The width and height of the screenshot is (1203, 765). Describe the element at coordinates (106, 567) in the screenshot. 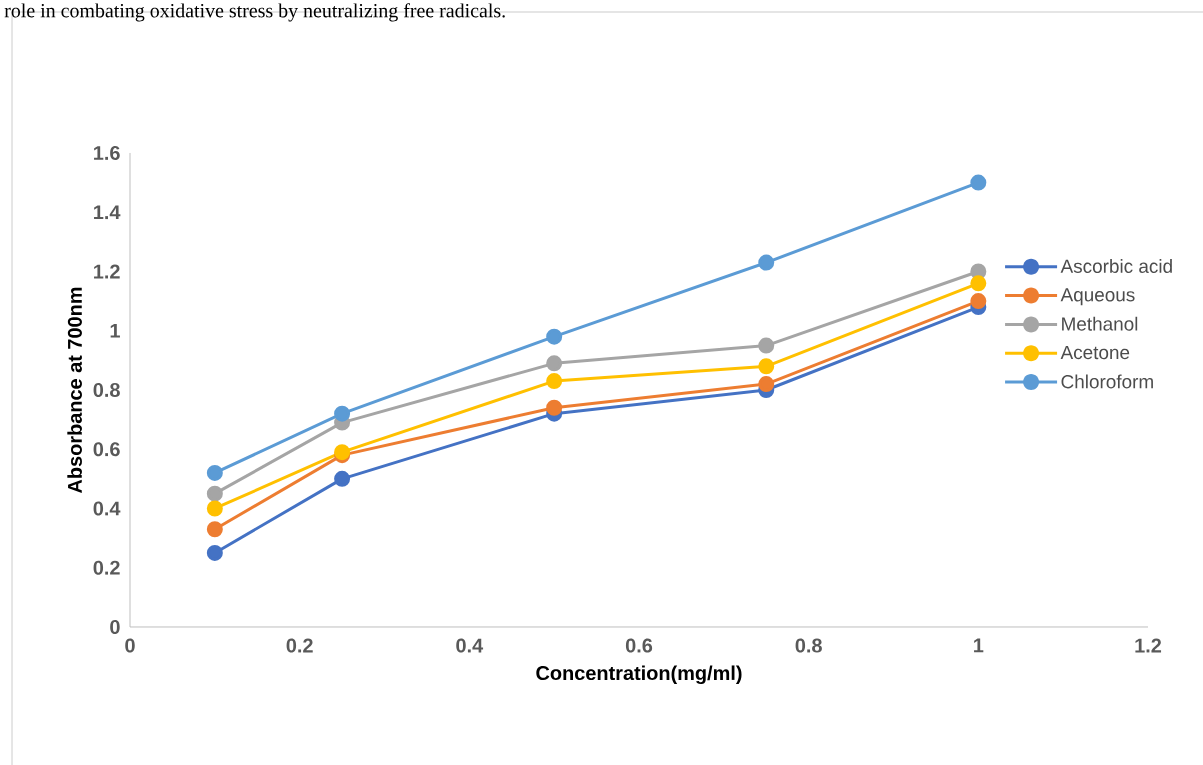

I see `y-tick-label: 0.2` at that location.